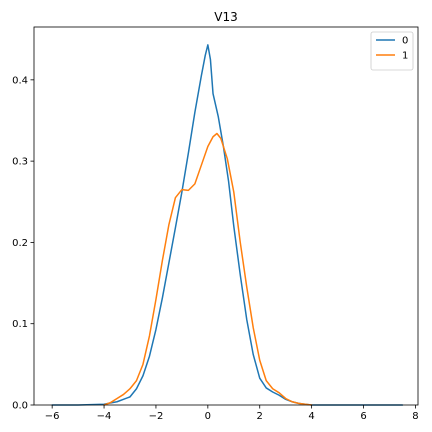  What do you see at coordinates (415, 416) in the screenshot?
I see `x-tick-label: 8` at bounding box center [415, 416].